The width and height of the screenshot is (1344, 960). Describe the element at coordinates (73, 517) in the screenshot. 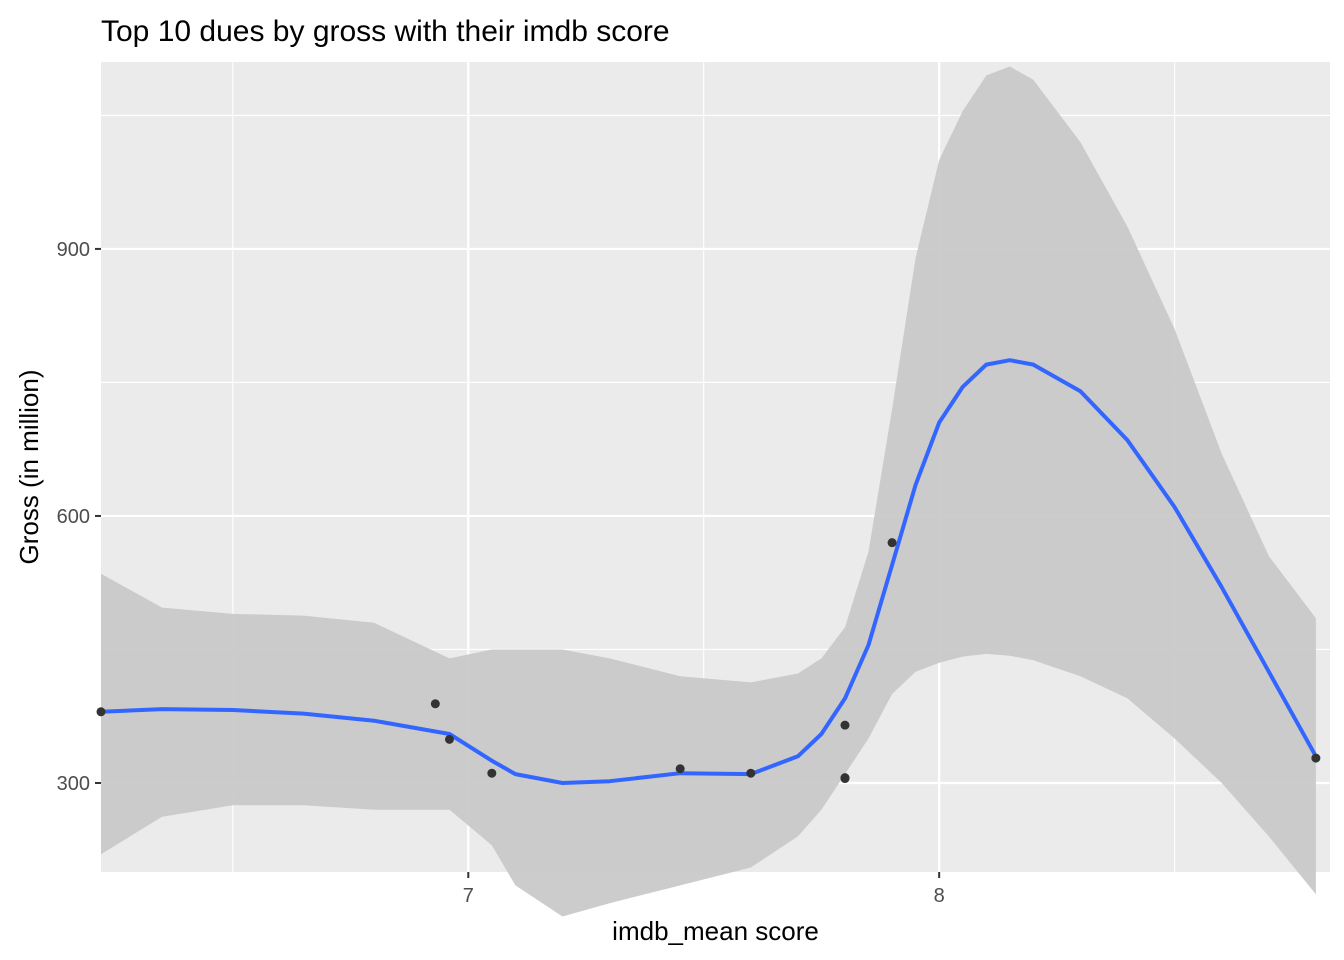

I see `y-tick-label-1: 600` at that location.